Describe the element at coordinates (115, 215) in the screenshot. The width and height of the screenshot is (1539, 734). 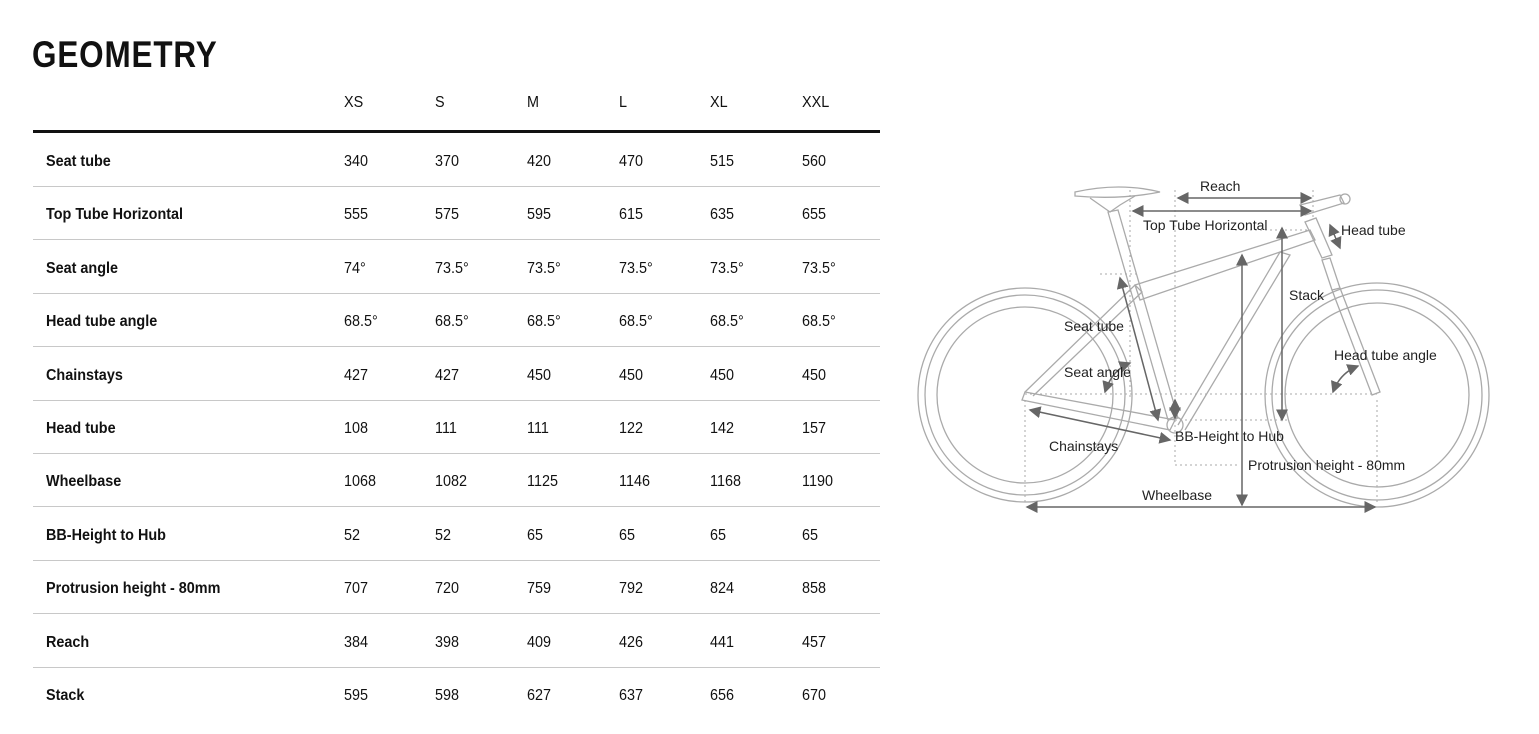
I see `row-label: Top Tube Horizontal` at that location.